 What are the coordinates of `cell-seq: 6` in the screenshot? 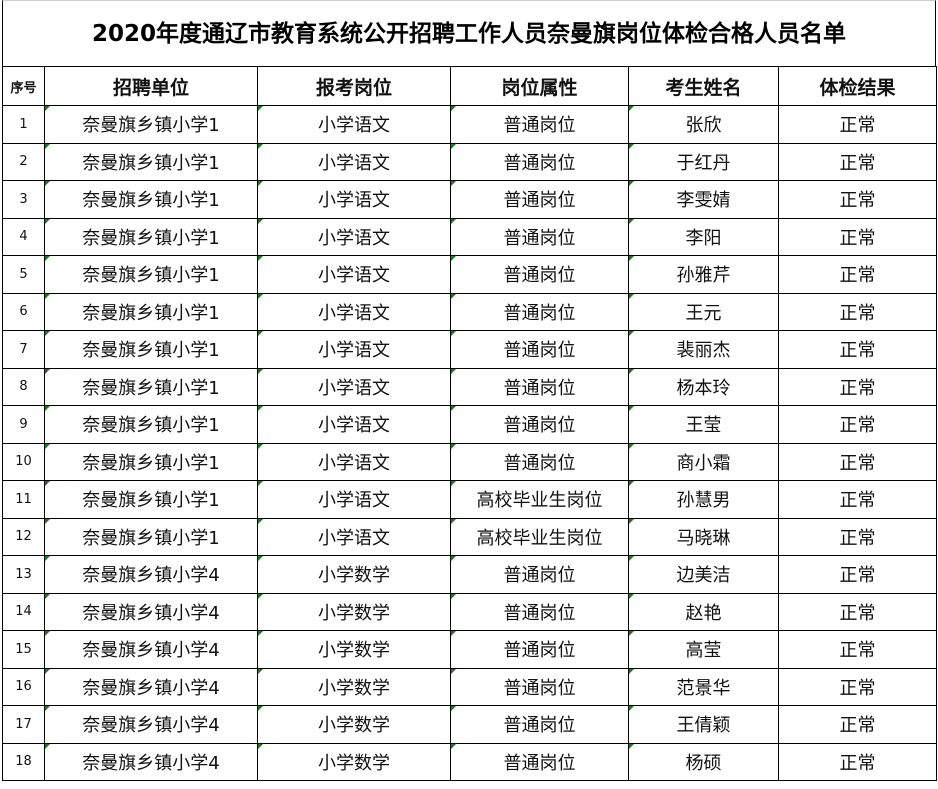 It's located at (23, 311).